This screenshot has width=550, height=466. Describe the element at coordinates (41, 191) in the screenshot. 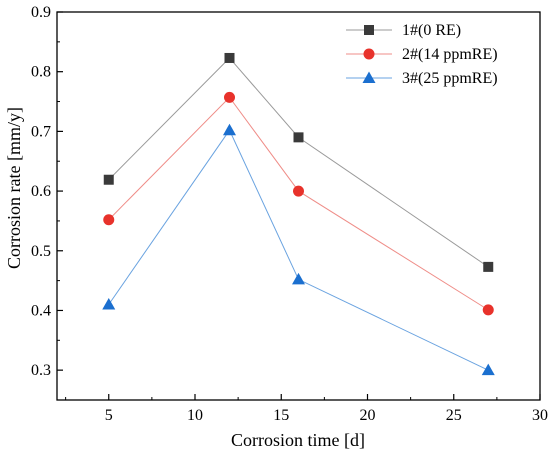

I see `y-tick-label: 0.6` at that location.